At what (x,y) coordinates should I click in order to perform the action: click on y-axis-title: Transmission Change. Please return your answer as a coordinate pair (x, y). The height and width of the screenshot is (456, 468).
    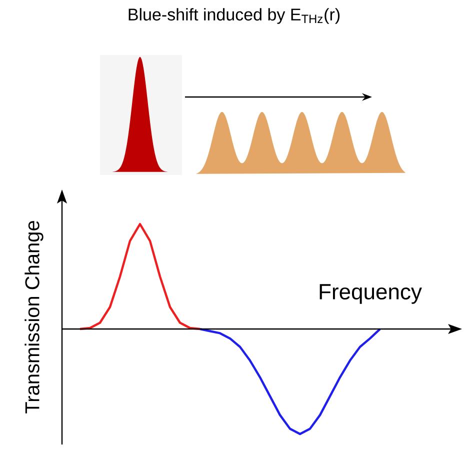
    Looking at the image, I should click on (34, 317).